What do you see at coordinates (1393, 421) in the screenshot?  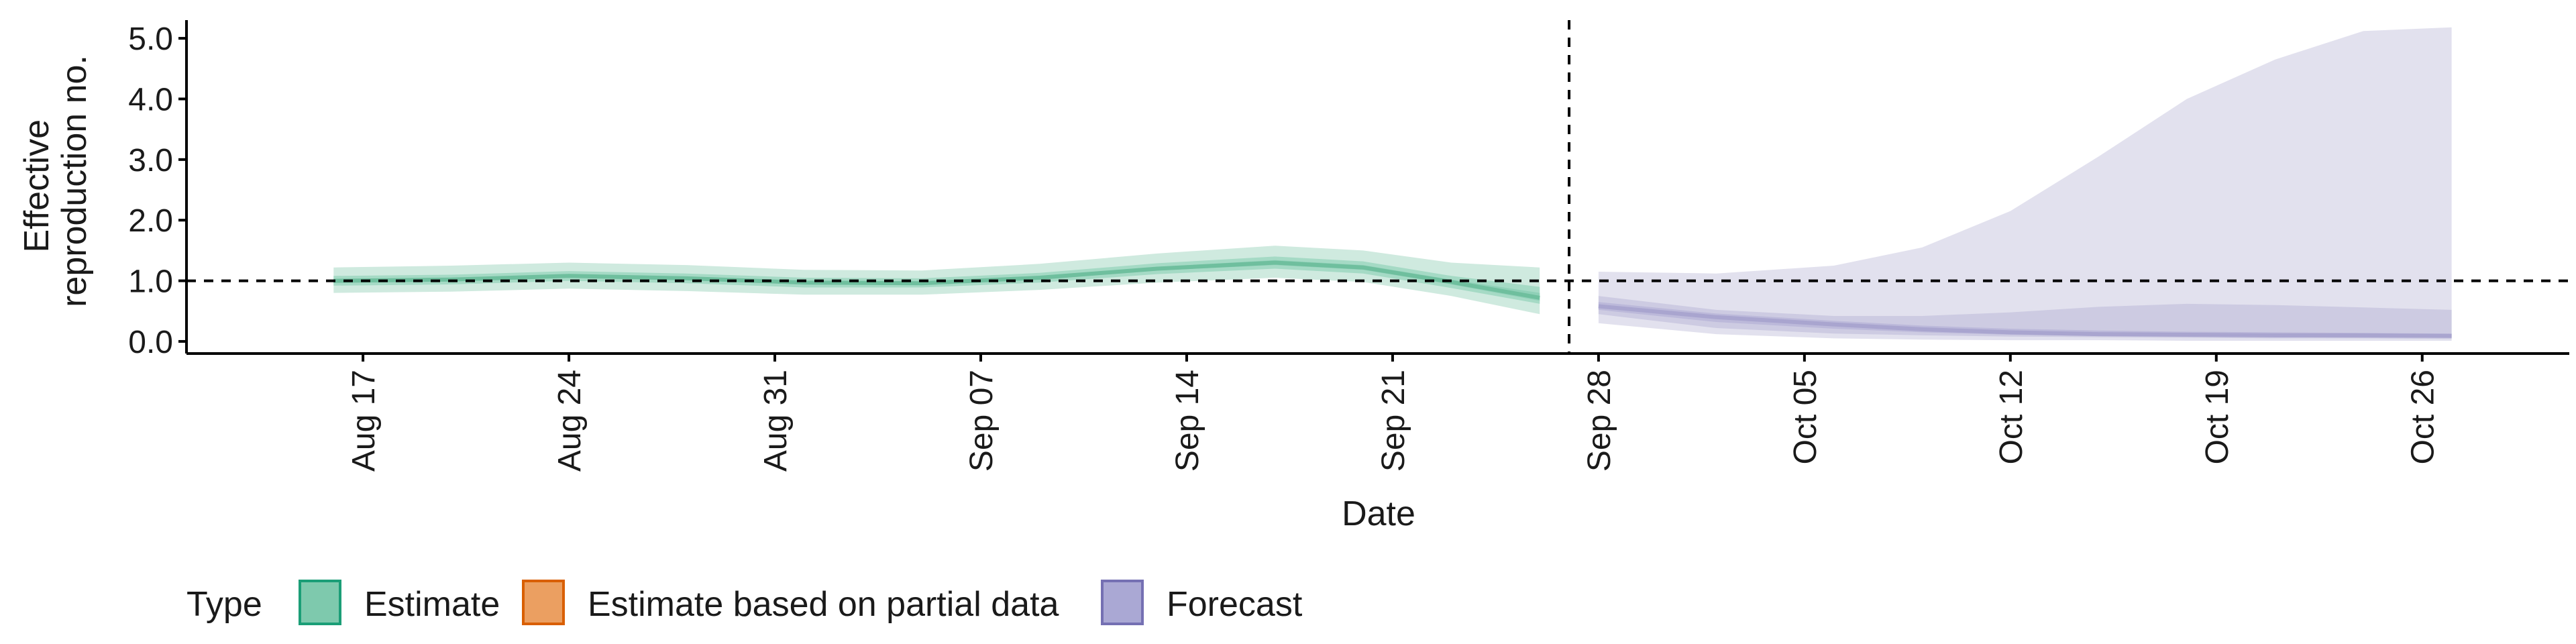 I see `x-tick-label: Sep 21` at bounding box center [1393, 421].